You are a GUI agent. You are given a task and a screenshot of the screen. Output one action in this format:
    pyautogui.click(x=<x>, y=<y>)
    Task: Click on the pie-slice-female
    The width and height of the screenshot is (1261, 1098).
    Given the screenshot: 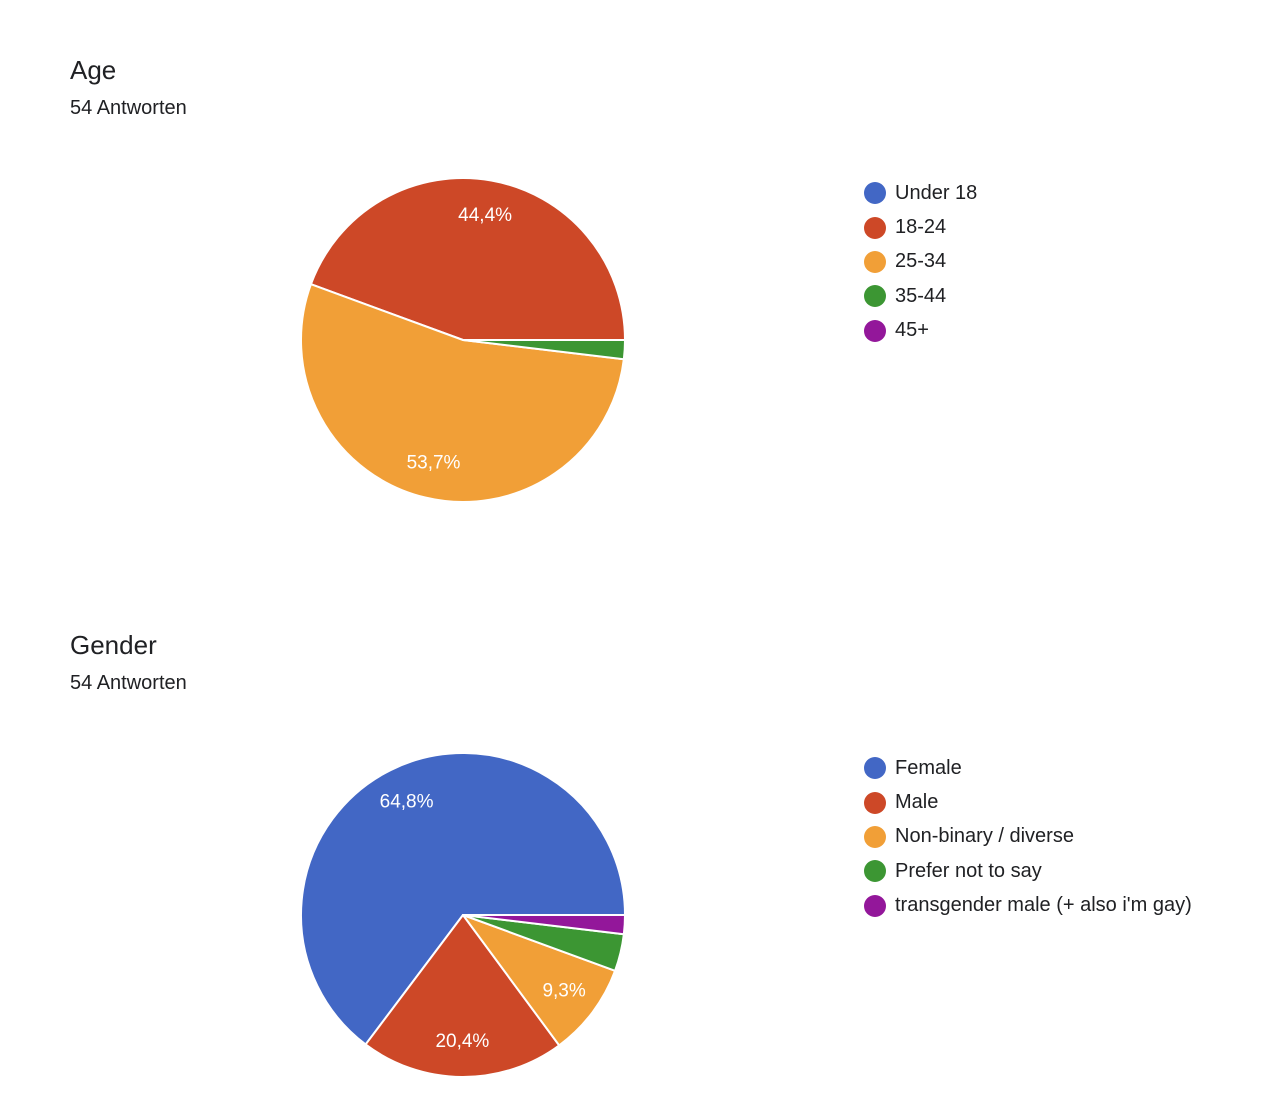 What is the action you would take?
    pyautogui.click(x=463, y=899)
    